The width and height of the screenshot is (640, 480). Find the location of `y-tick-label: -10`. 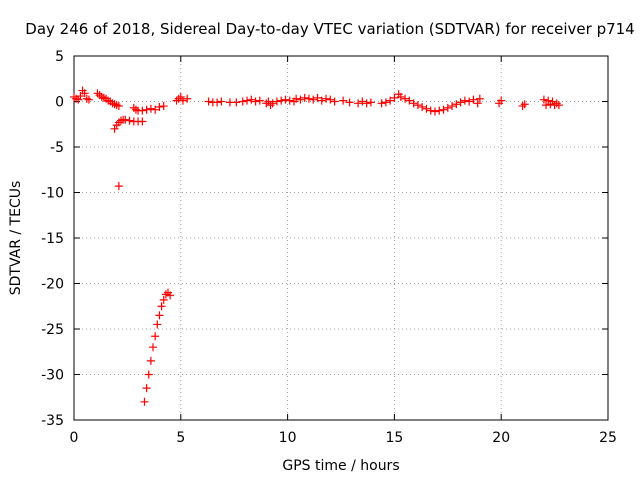

y-tick-label: -10 is located at coordinates (52, 194).